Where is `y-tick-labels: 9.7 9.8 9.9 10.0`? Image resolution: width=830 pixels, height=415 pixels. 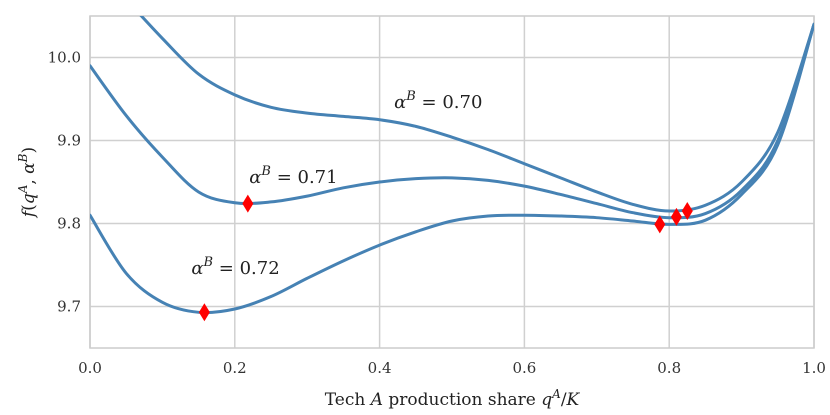
y-tick-labels: 9.7 9.8 9.9 10.0 is located at coordinates (64, 182).